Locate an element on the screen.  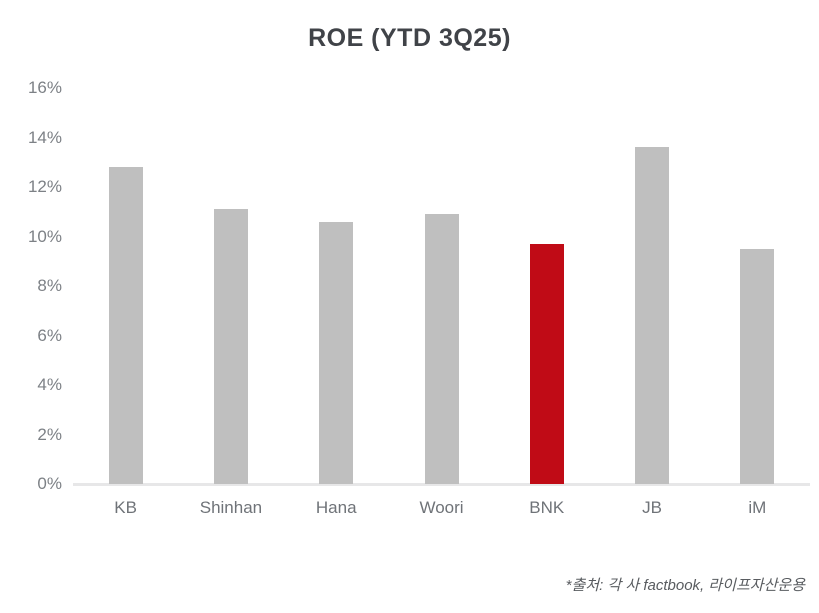
bar-iM is located at coordinates (757, 366).